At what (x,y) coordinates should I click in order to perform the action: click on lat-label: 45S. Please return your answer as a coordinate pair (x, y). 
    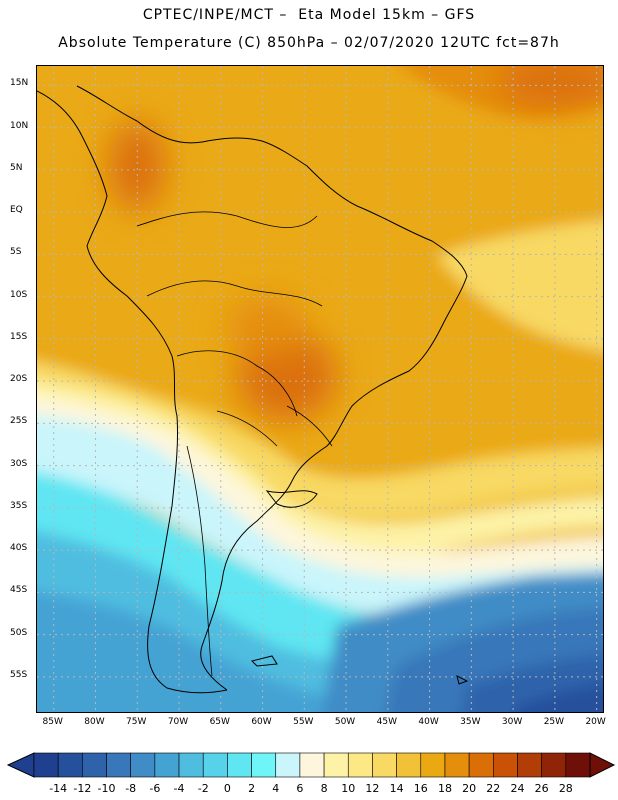
    Looking at the image, I should click on (19, 590).